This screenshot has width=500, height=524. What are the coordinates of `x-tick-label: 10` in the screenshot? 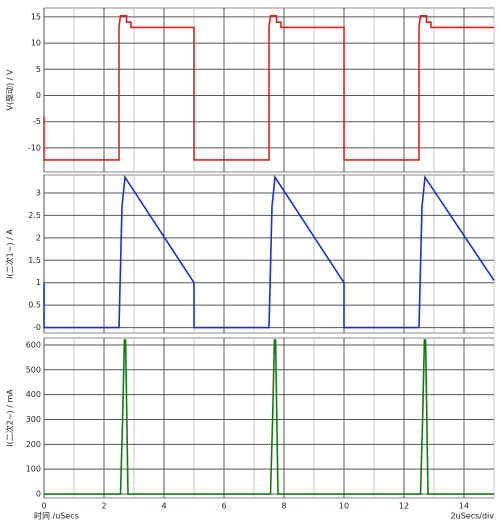 It's located at (344, 506).